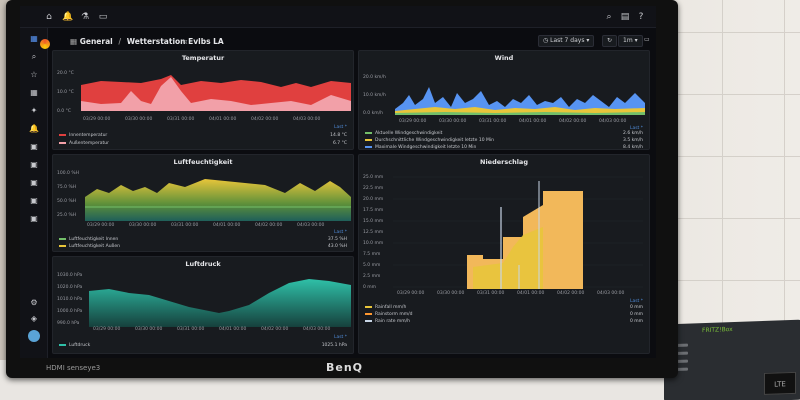  I want to click on legend-item: Aktuelle Windgeschwindigkeit, so click(403, 133).